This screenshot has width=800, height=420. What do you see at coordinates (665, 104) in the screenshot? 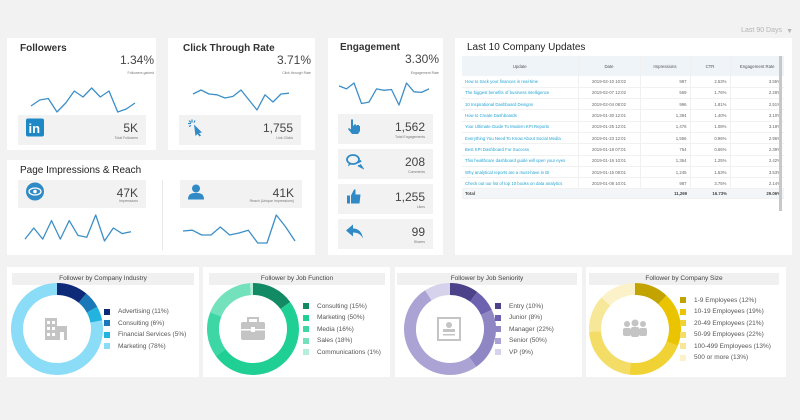
I see `impressions-cell: 996` at bounding box center [665, 104].